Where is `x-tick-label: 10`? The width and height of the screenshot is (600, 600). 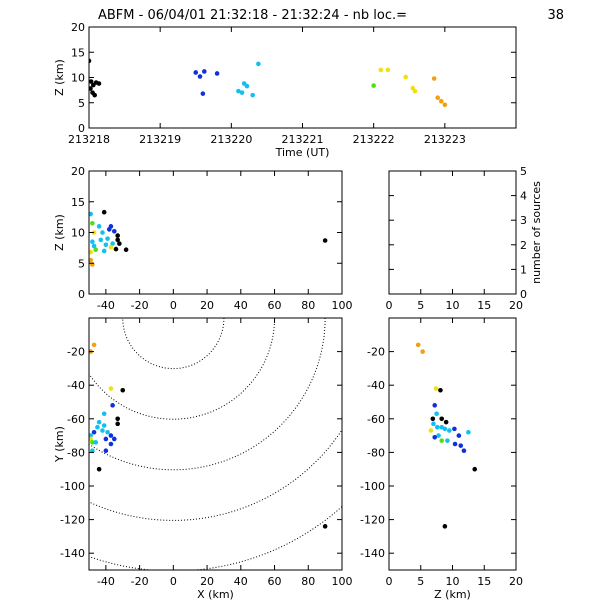 x-tick-label: 10 is located at coordinates (453, 305).